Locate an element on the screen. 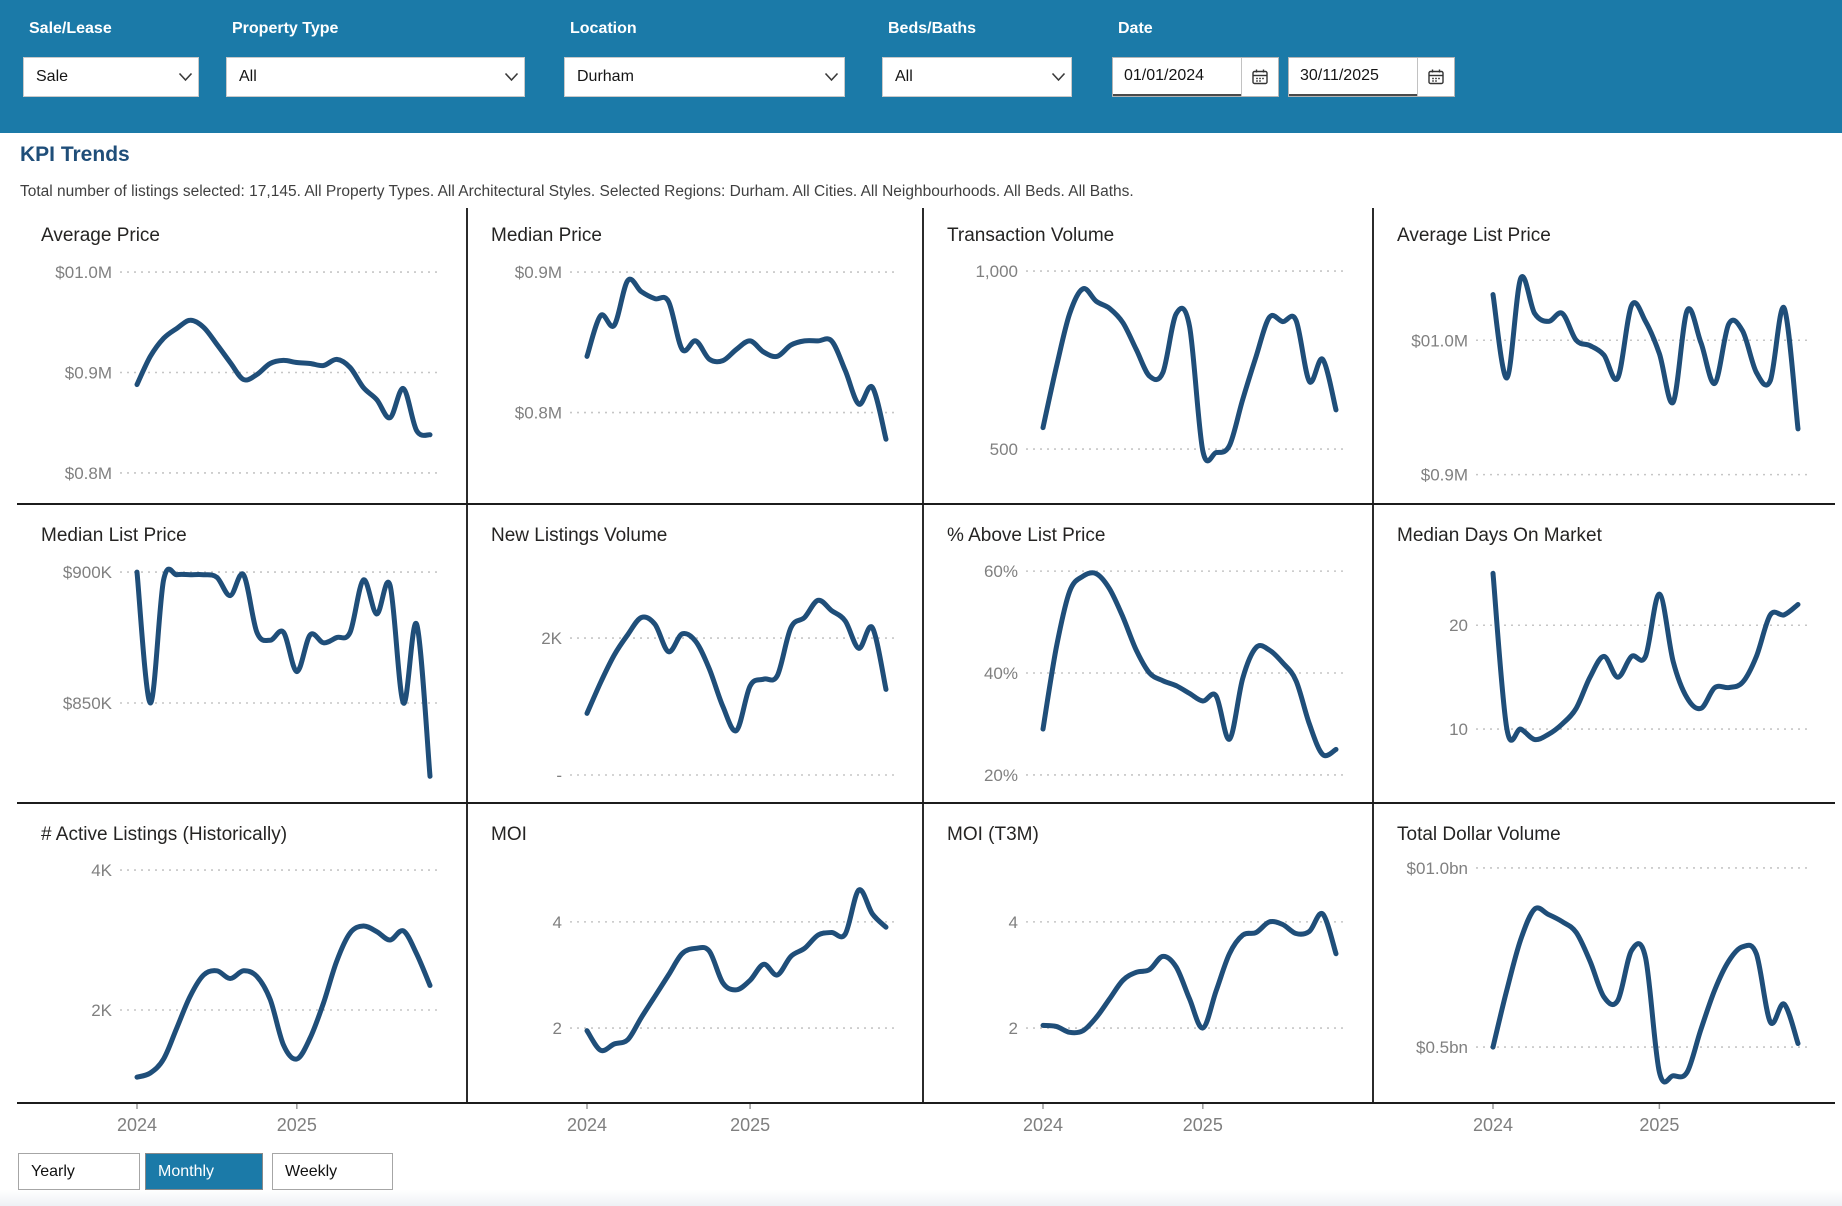 The width and height of the screenshot is (1842, 1206). sale-lease-dropdown: Sale is located at coordinates (111, 77).